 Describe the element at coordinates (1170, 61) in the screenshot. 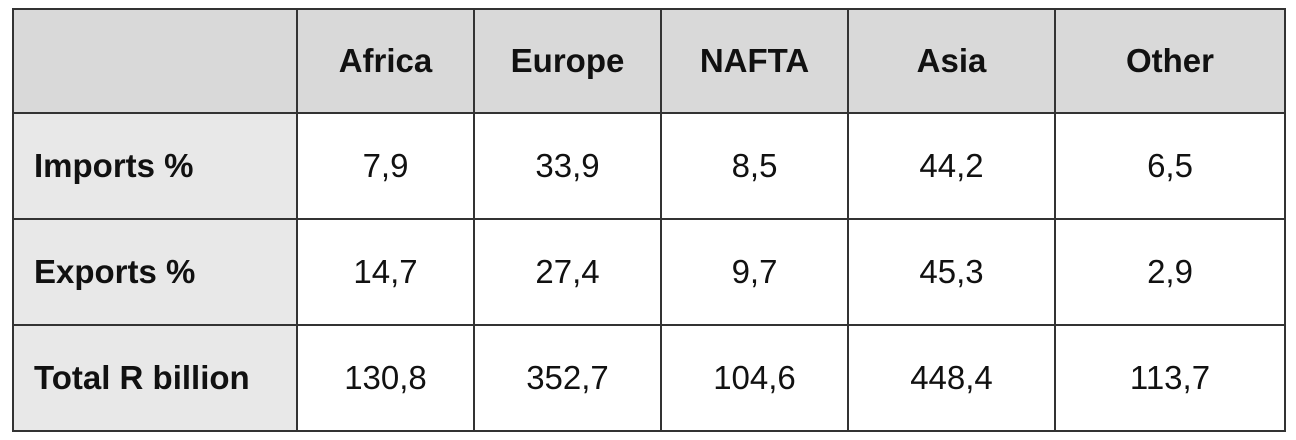

I see `column-header-other: Other` at that location.